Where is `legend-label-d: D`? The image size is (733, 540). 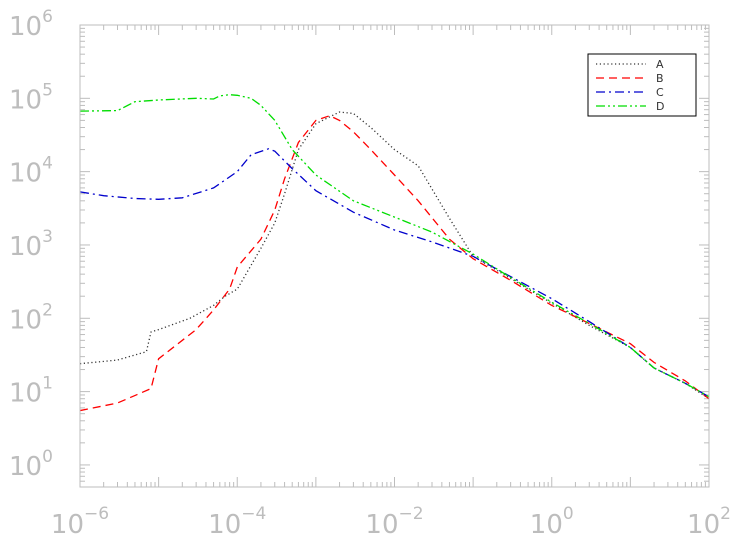 legend-label-d: D is located at coordinates (660, 106).